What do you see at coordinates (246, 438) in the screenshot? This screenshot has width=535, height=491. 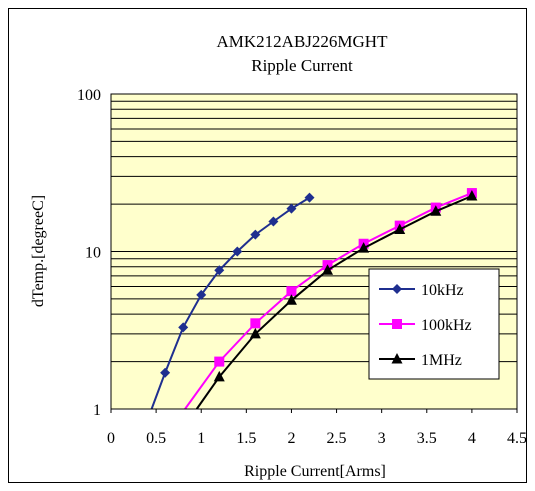 I see `x-tick-label: 1.5` at bounding box center [246, 438].